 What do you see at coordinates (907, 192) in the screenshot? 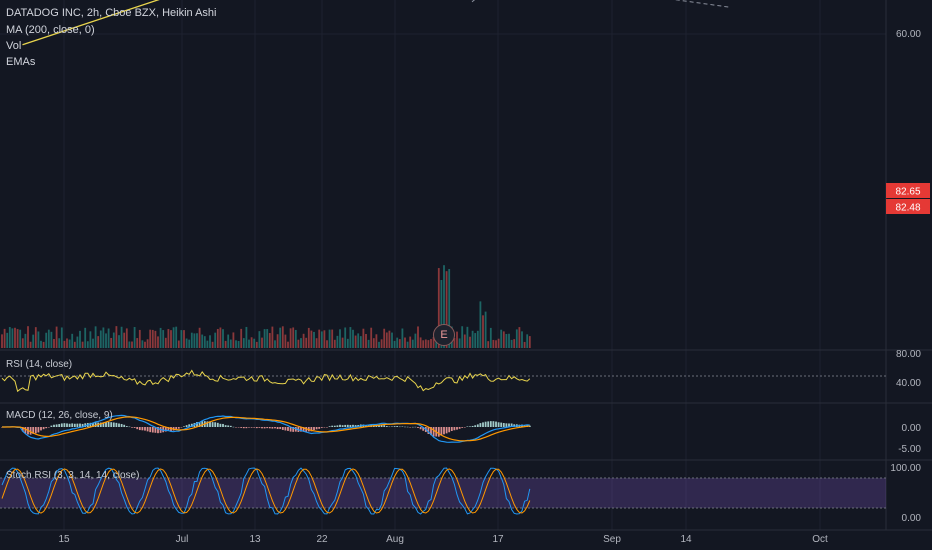
I see `price-label: 82.65` at bounding box center [907, 192].